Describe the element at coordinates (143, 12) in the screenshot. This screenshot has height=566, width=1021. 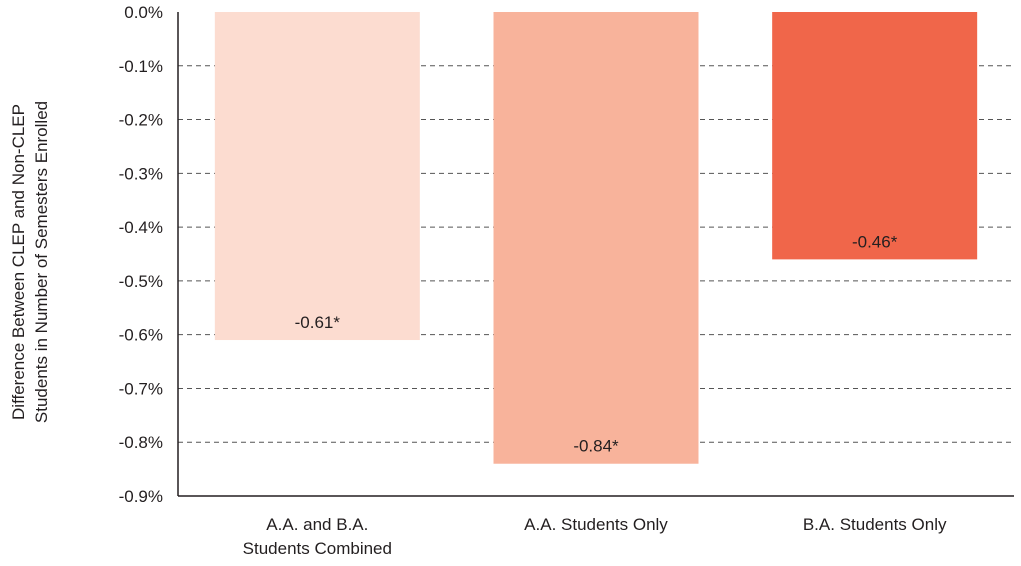
I see `y-tick-label: 0.0%` at that location.